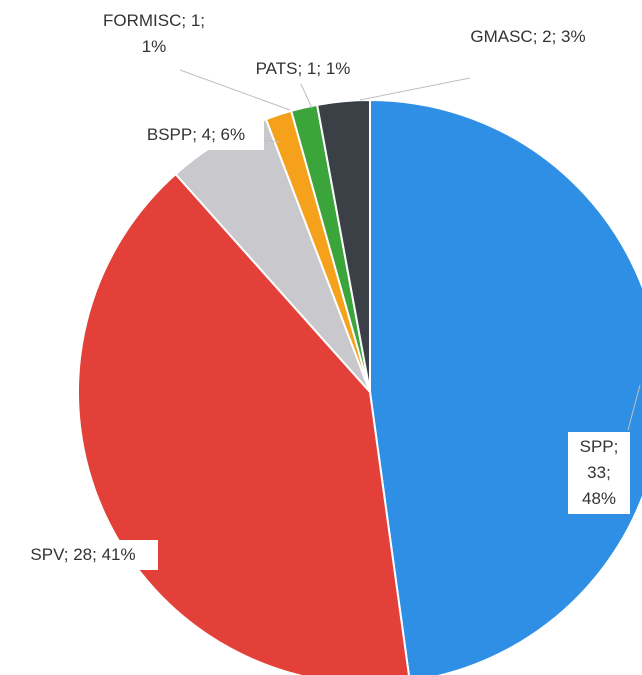 This screenshot has width=642, height=675. Describe the element at coordinates (599, 473) in the screenshot. I see `data-label: SPP; 33; 48%` at that location.